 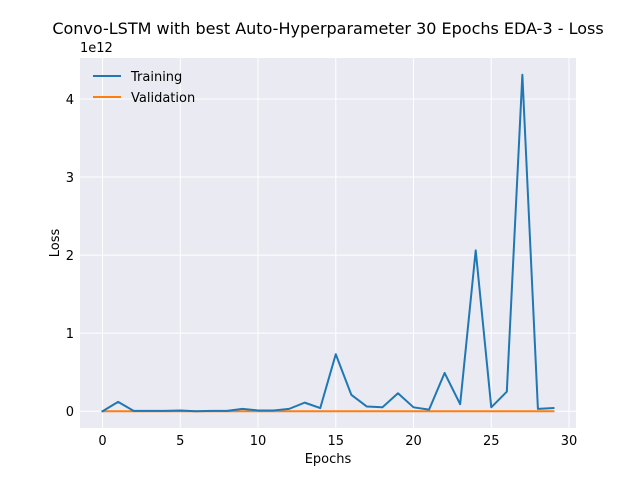 What do you see at coordinates (180, 441) in the screenshot?
I see `x-tick-label: 5` at bounding box center [180, 441].